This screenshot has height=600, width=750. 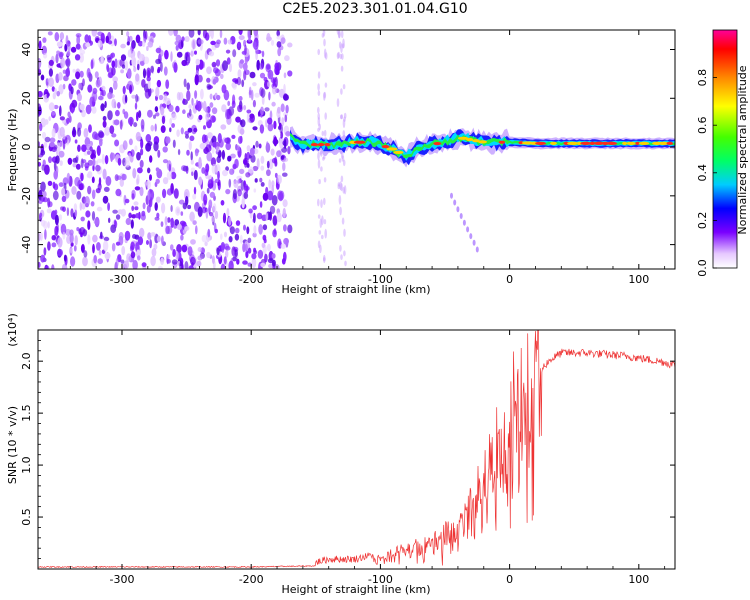 What do you see at coordinates (12, 445) in the screenshot?
I see `bottom-y-axis-label: SNR (10 * v/v)` at bounding box center [12, 445].